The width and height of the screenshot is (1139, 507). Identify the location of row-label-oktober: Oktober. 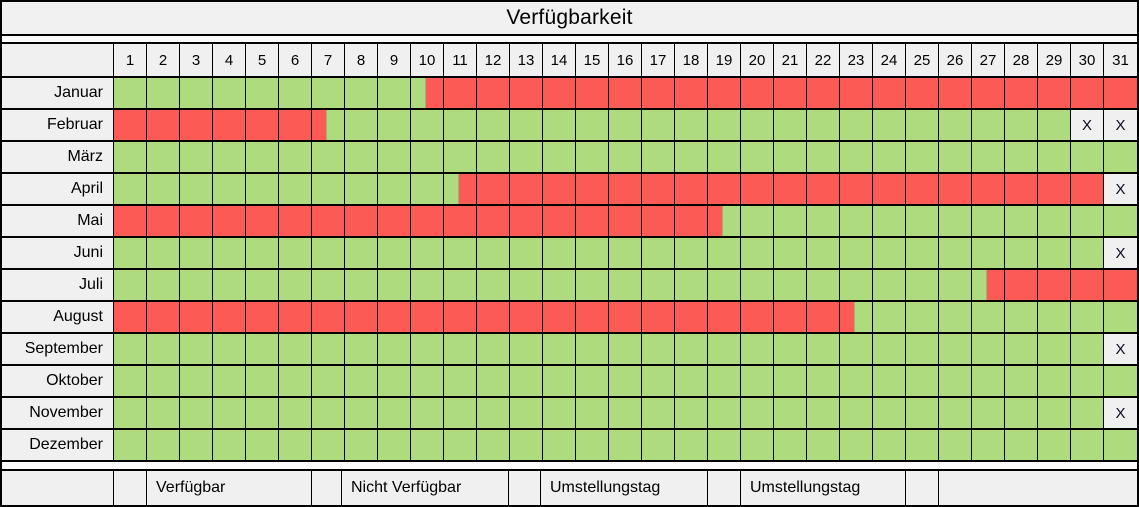
(58, 381).